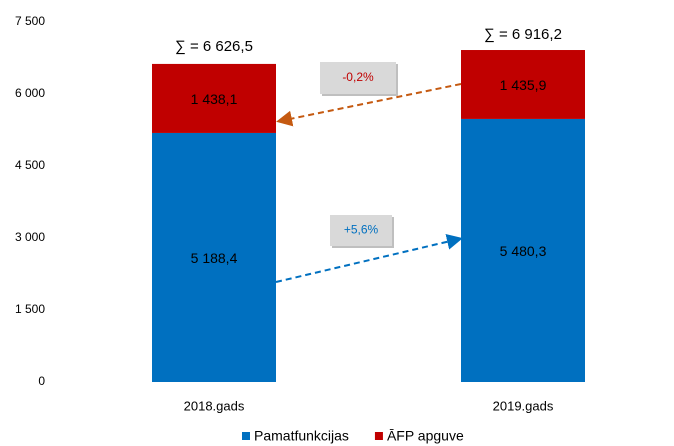 The width and height of the screenshot is (674, 446). I want to click on y-tick-label: 6 000, so click(30, 93).